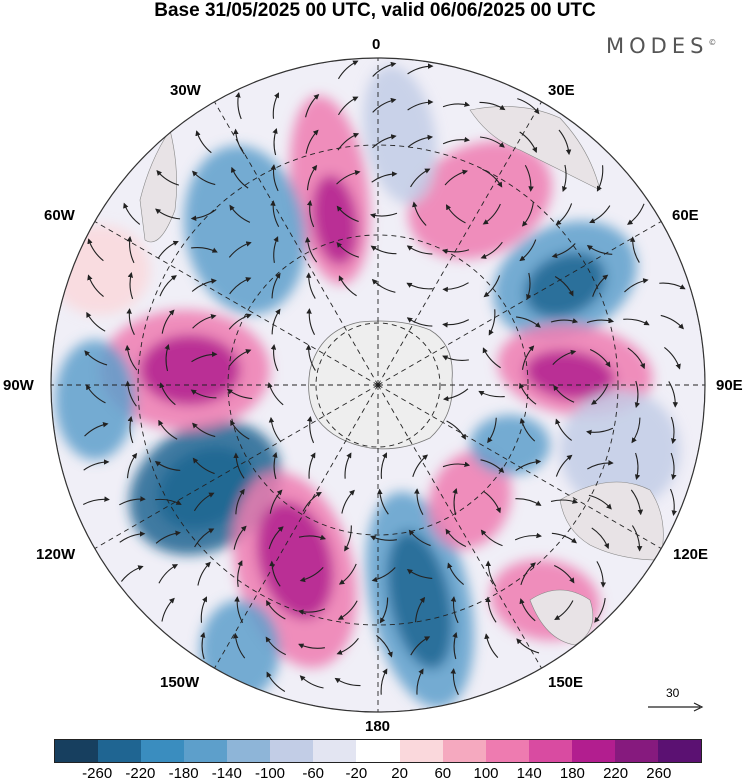 The image size is (750, 783). I want to click on colorbar-tick-label: 20, so click(399, 773).